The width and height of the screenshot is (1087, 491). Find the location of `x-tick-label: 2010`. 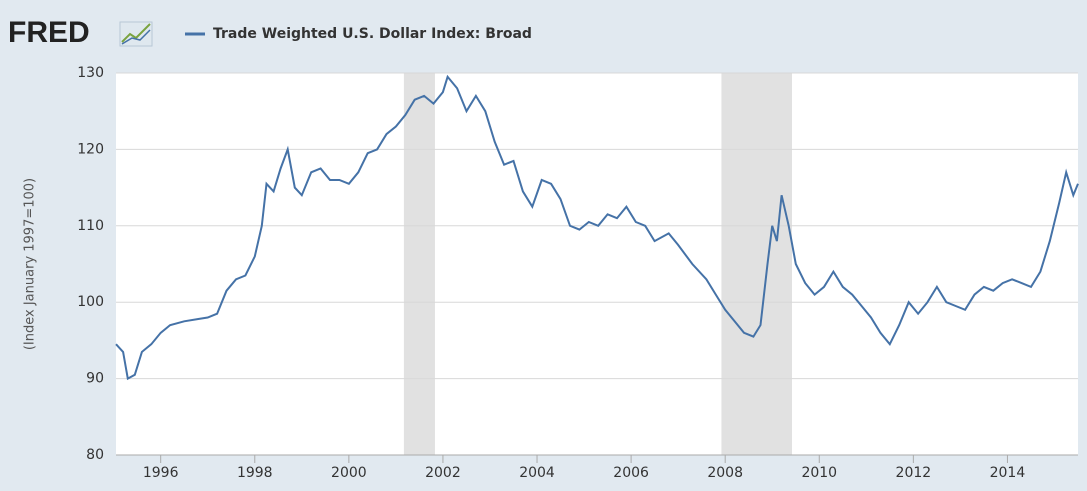

x-tick-label: 2010 is located at coordinates (819, 473).